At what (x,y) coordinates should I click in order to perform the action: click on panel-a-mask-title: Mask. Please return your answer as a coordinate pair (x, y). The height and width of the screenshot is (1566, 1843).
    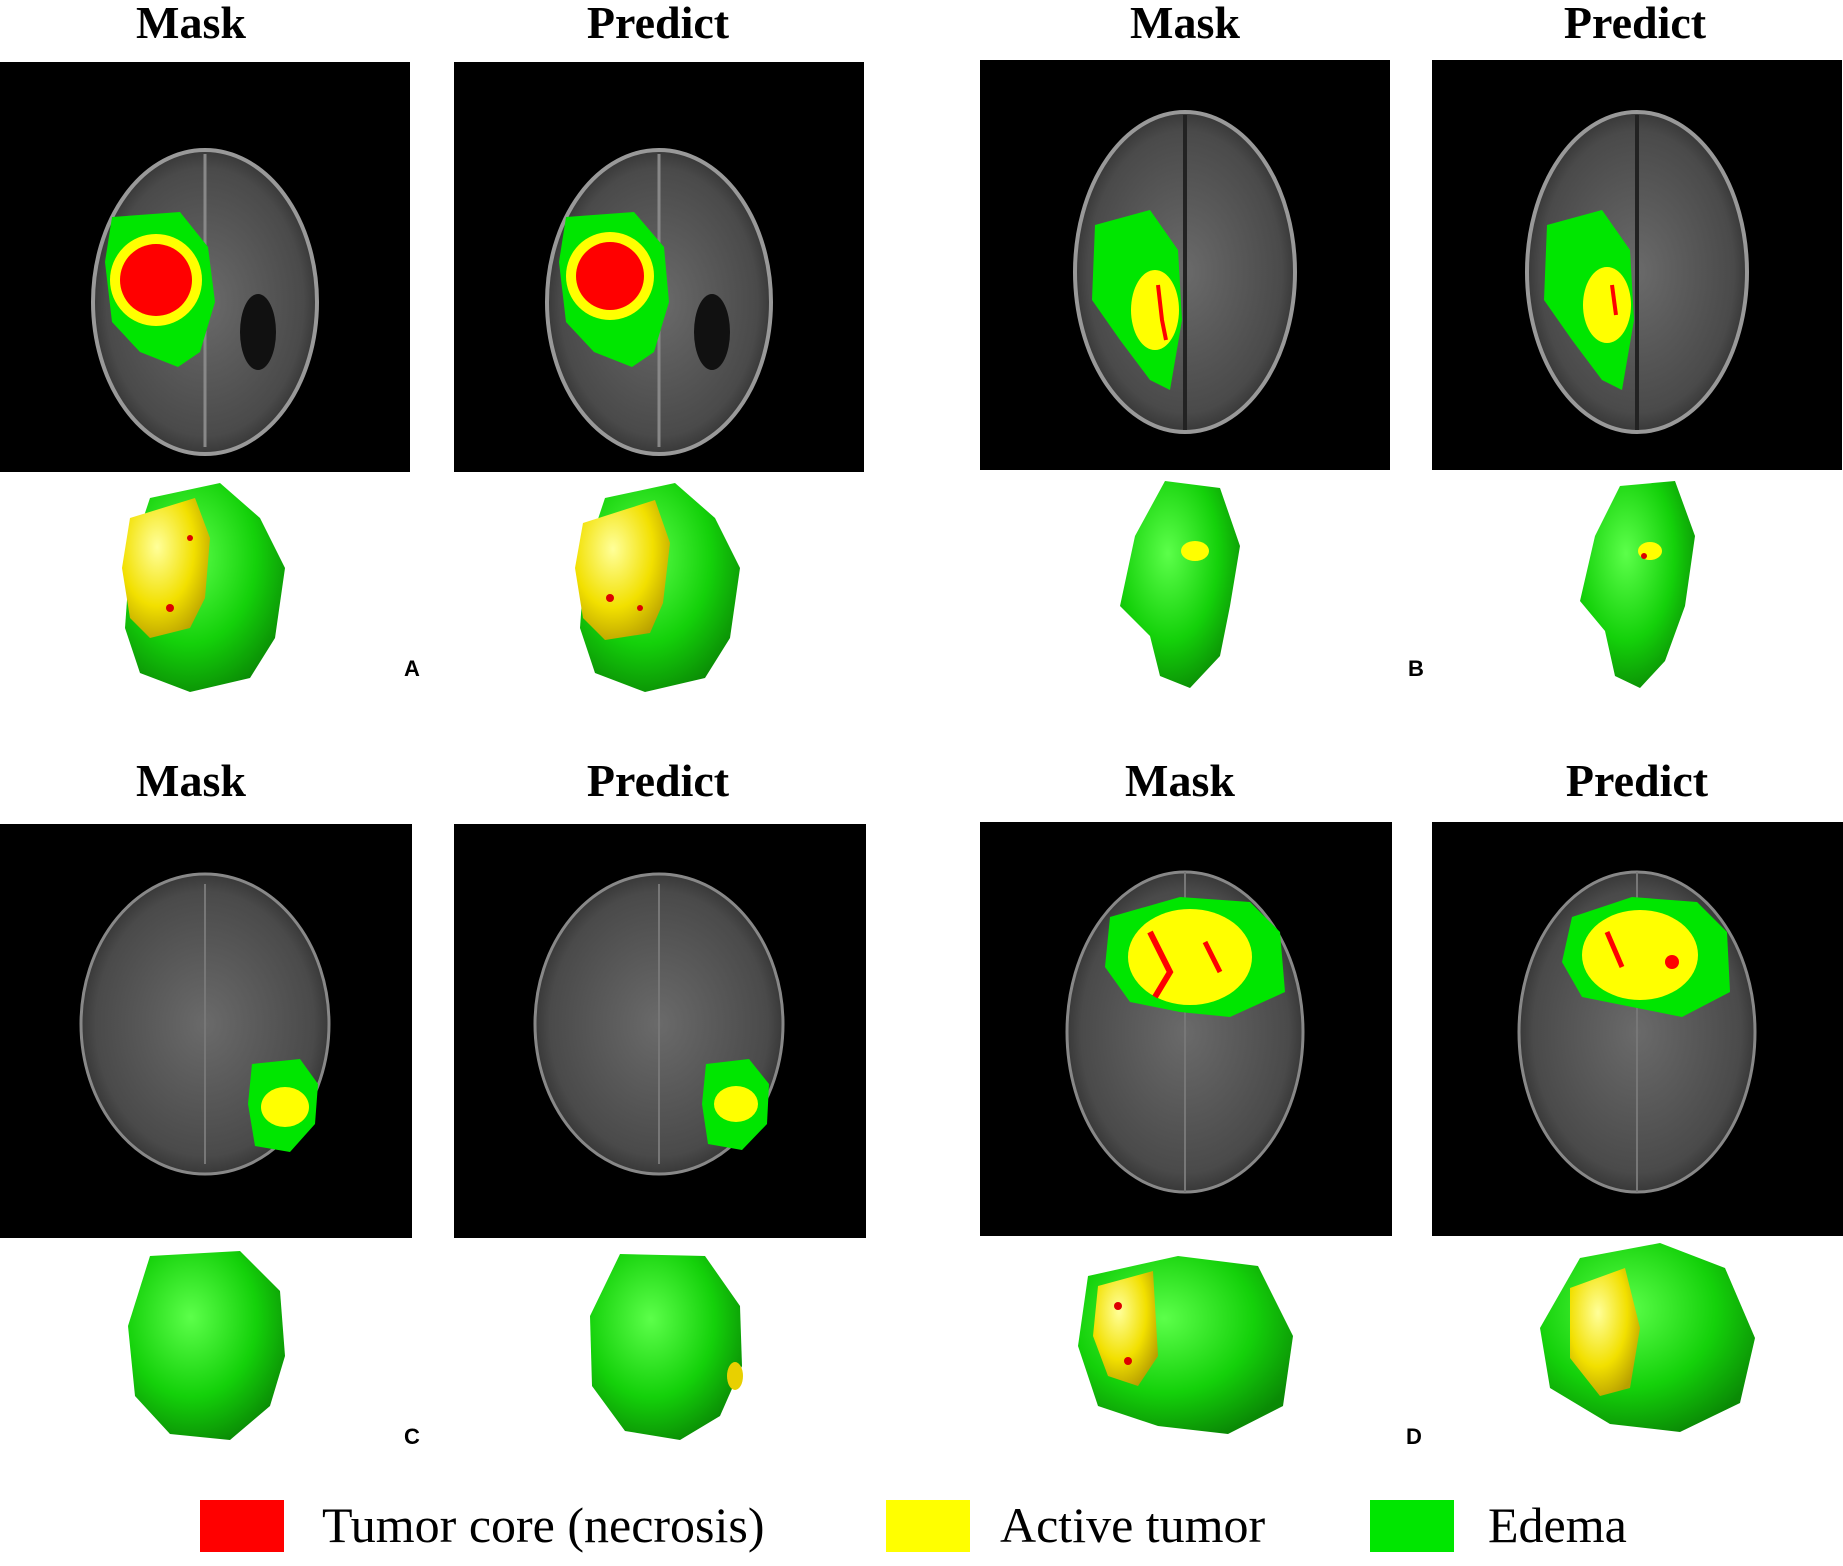
    Looking at the image, I should click on (191, 24).